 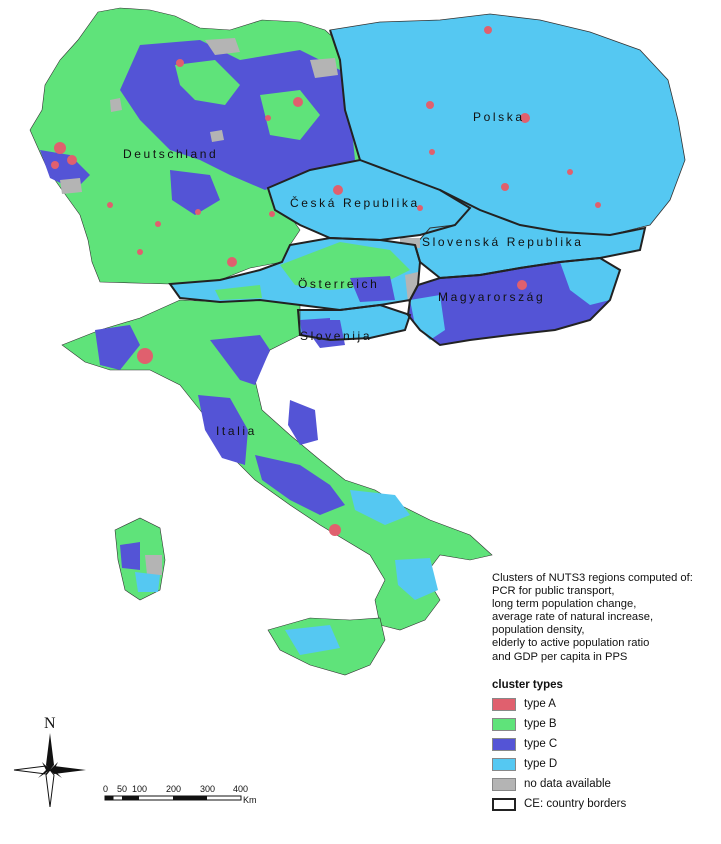 I want to click on north-label: N, so click(x=50, y=723).